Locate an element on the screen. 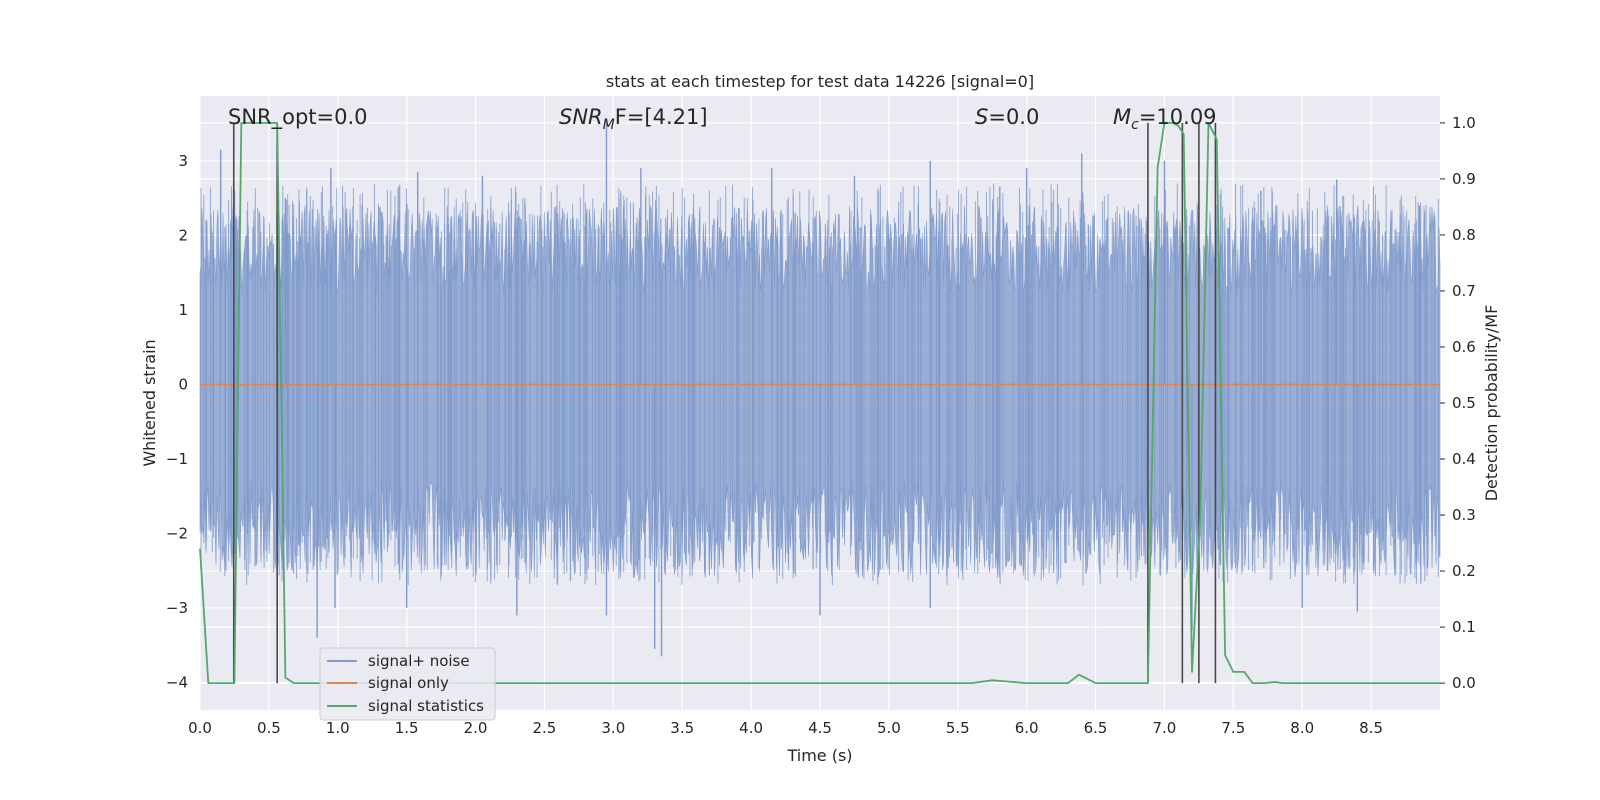  y-tick-label: 2 is located at coordinates (183, 235).